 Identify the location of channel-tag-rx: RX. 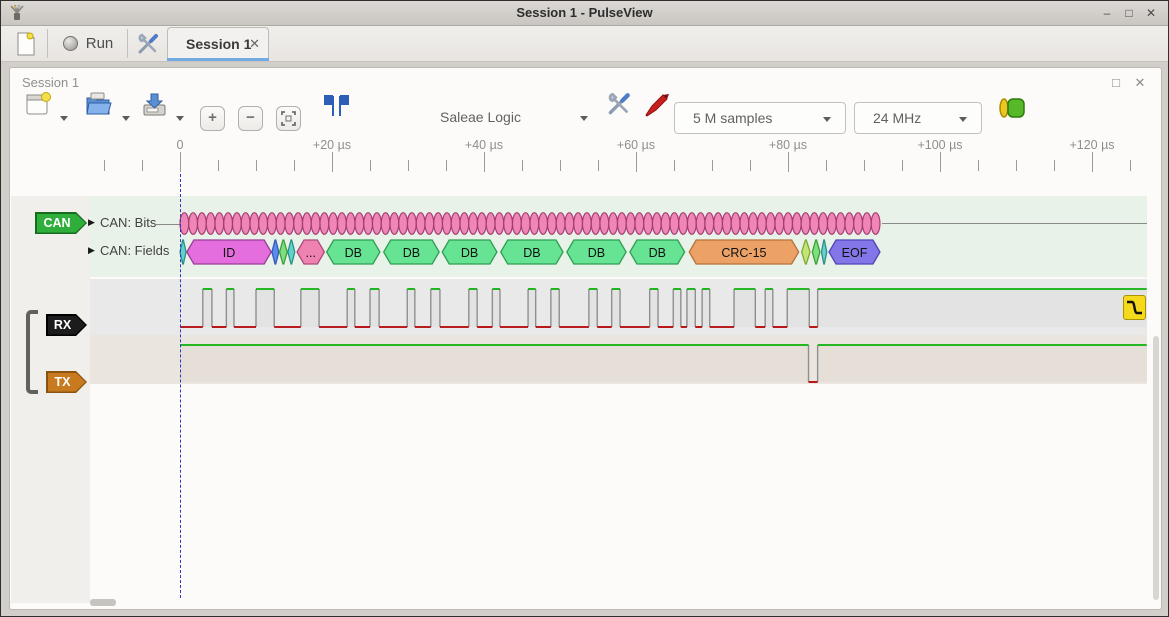
(66, 325).